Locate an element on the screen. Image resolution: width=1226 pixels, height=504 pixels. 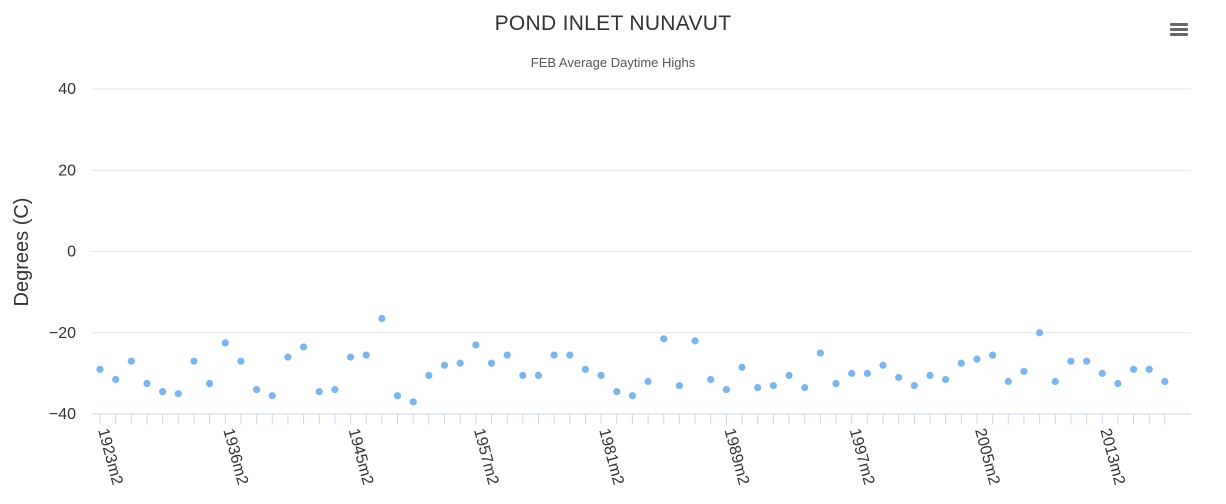
hamburger-menu-icon is located at coordinates (1178, 30).